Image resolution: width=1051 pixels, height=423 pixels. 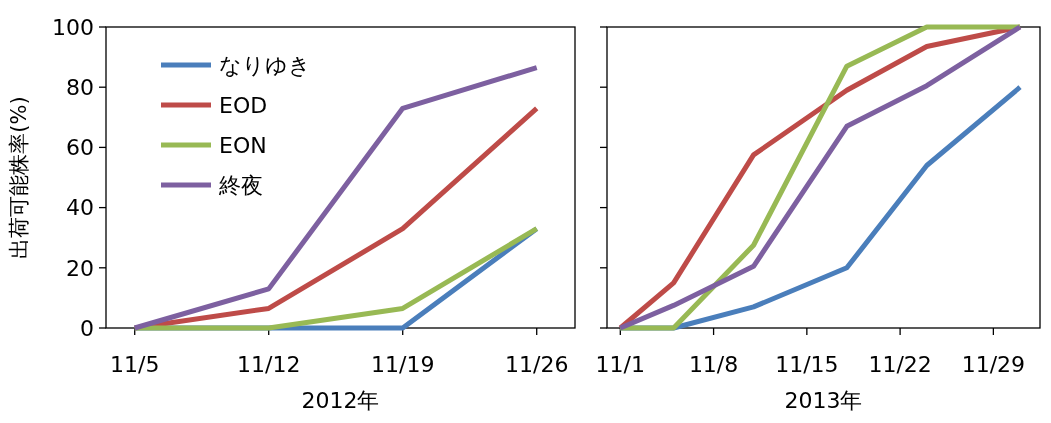 I want to click on legend-label: EON, so click(x=243, y=145).